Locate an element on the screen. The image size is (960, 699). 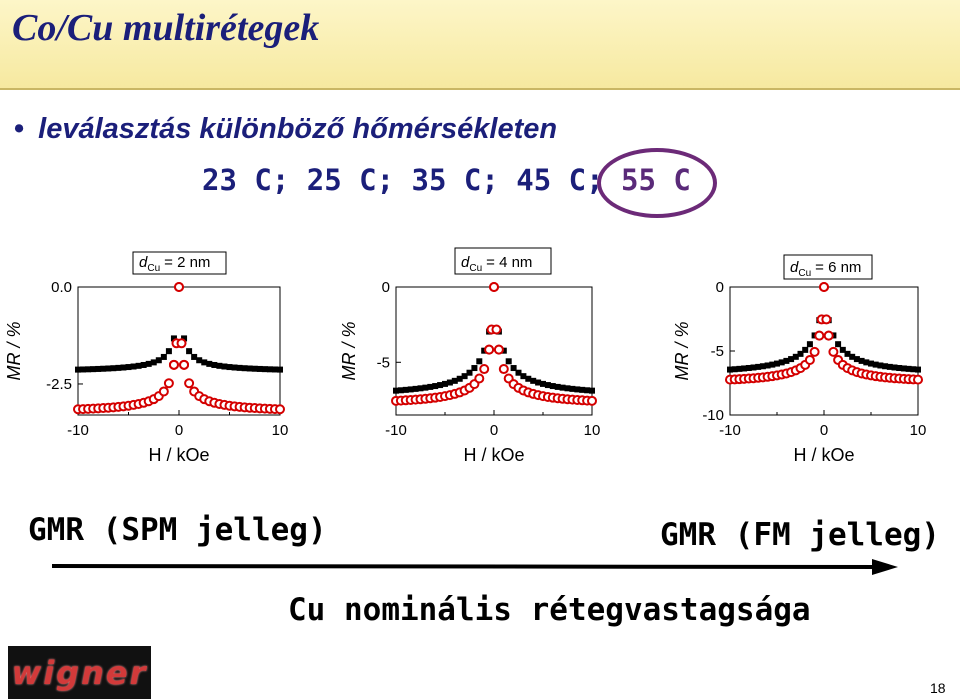
legend-box is located at coordinates (179, 263).